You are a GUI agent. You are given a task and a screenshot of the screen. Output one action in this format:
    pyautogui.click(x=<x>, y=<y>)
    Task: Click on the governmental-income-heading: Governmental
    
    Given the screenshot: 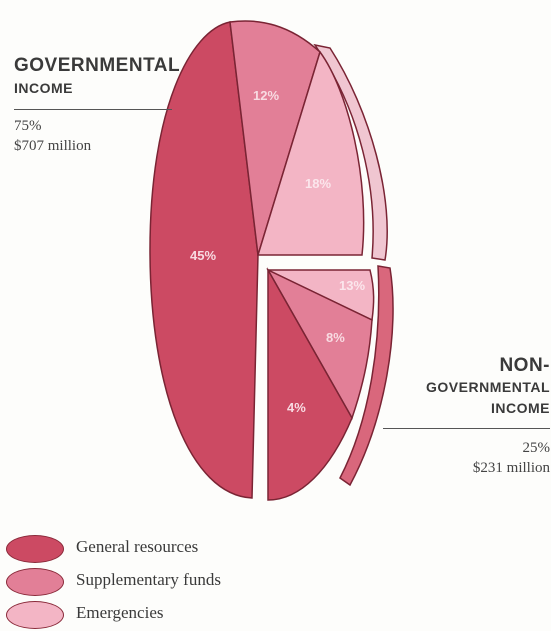 What is the action you would take?
    pyautogui.click(x=99, y=66)
    